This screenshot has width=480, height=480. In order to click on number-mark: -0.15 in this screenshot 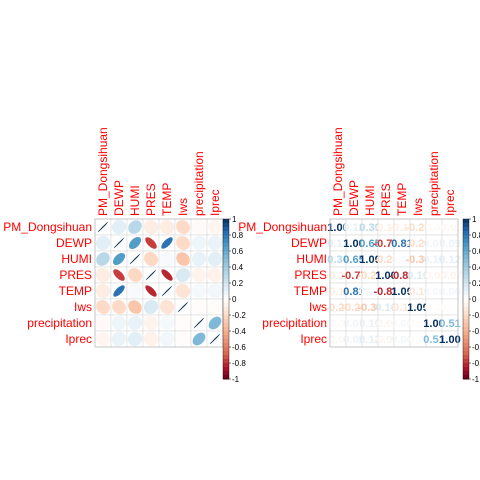, I will do `click(417, 292)`.